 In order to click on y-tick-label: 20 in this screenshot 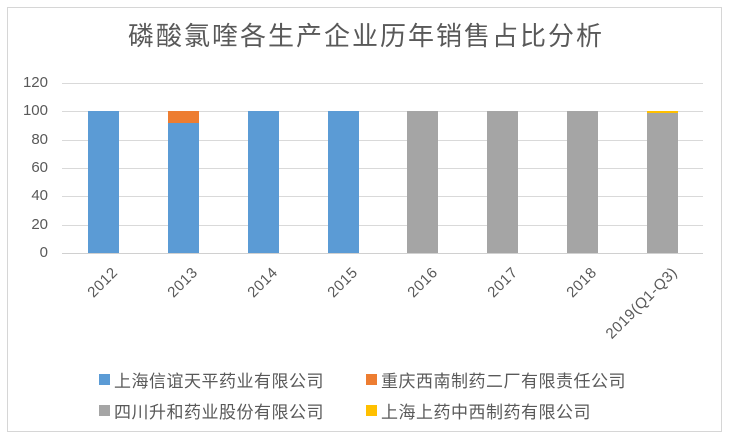, I will do `click(39, 224)`.